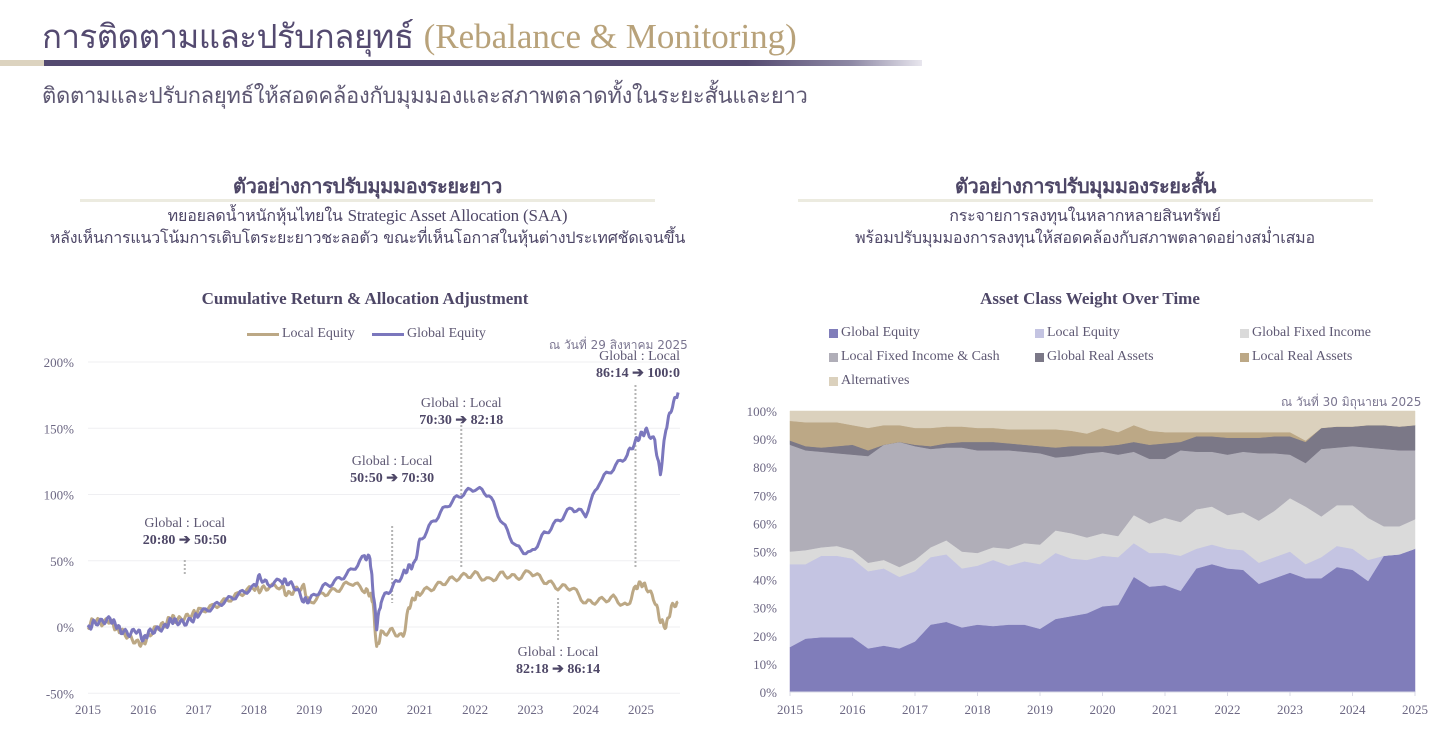 Image resolution: width=1450 pixels, height=738 pixels. I want to click on annotation-change: 82:18 ➔ 86:14, so click(558, 669).